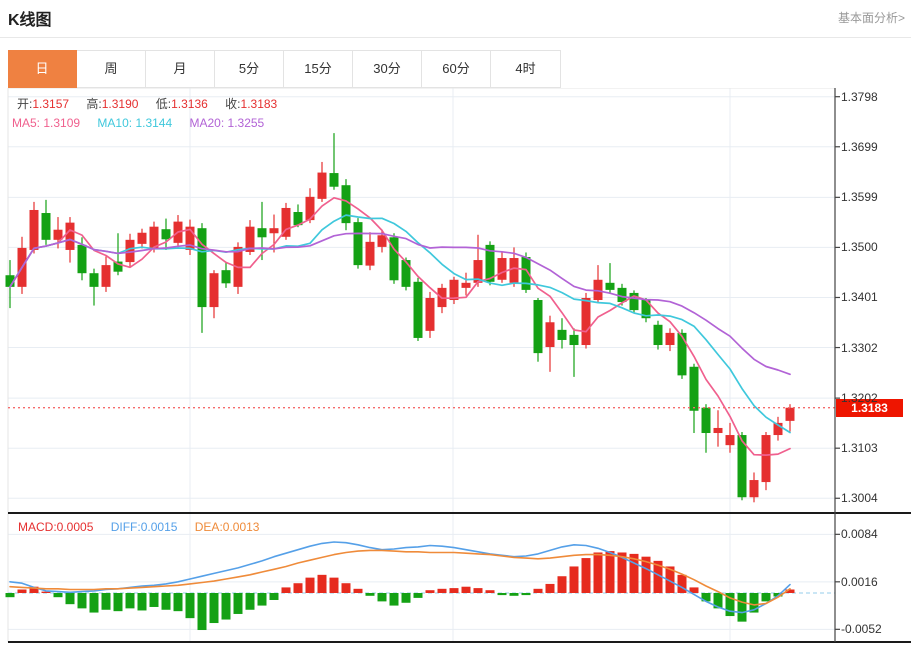 This screenshot has height=645, width=911. Describe the element at coordinates (859, 197) in the screenshot. I see `price-tick-label: 1.3599` at that location.